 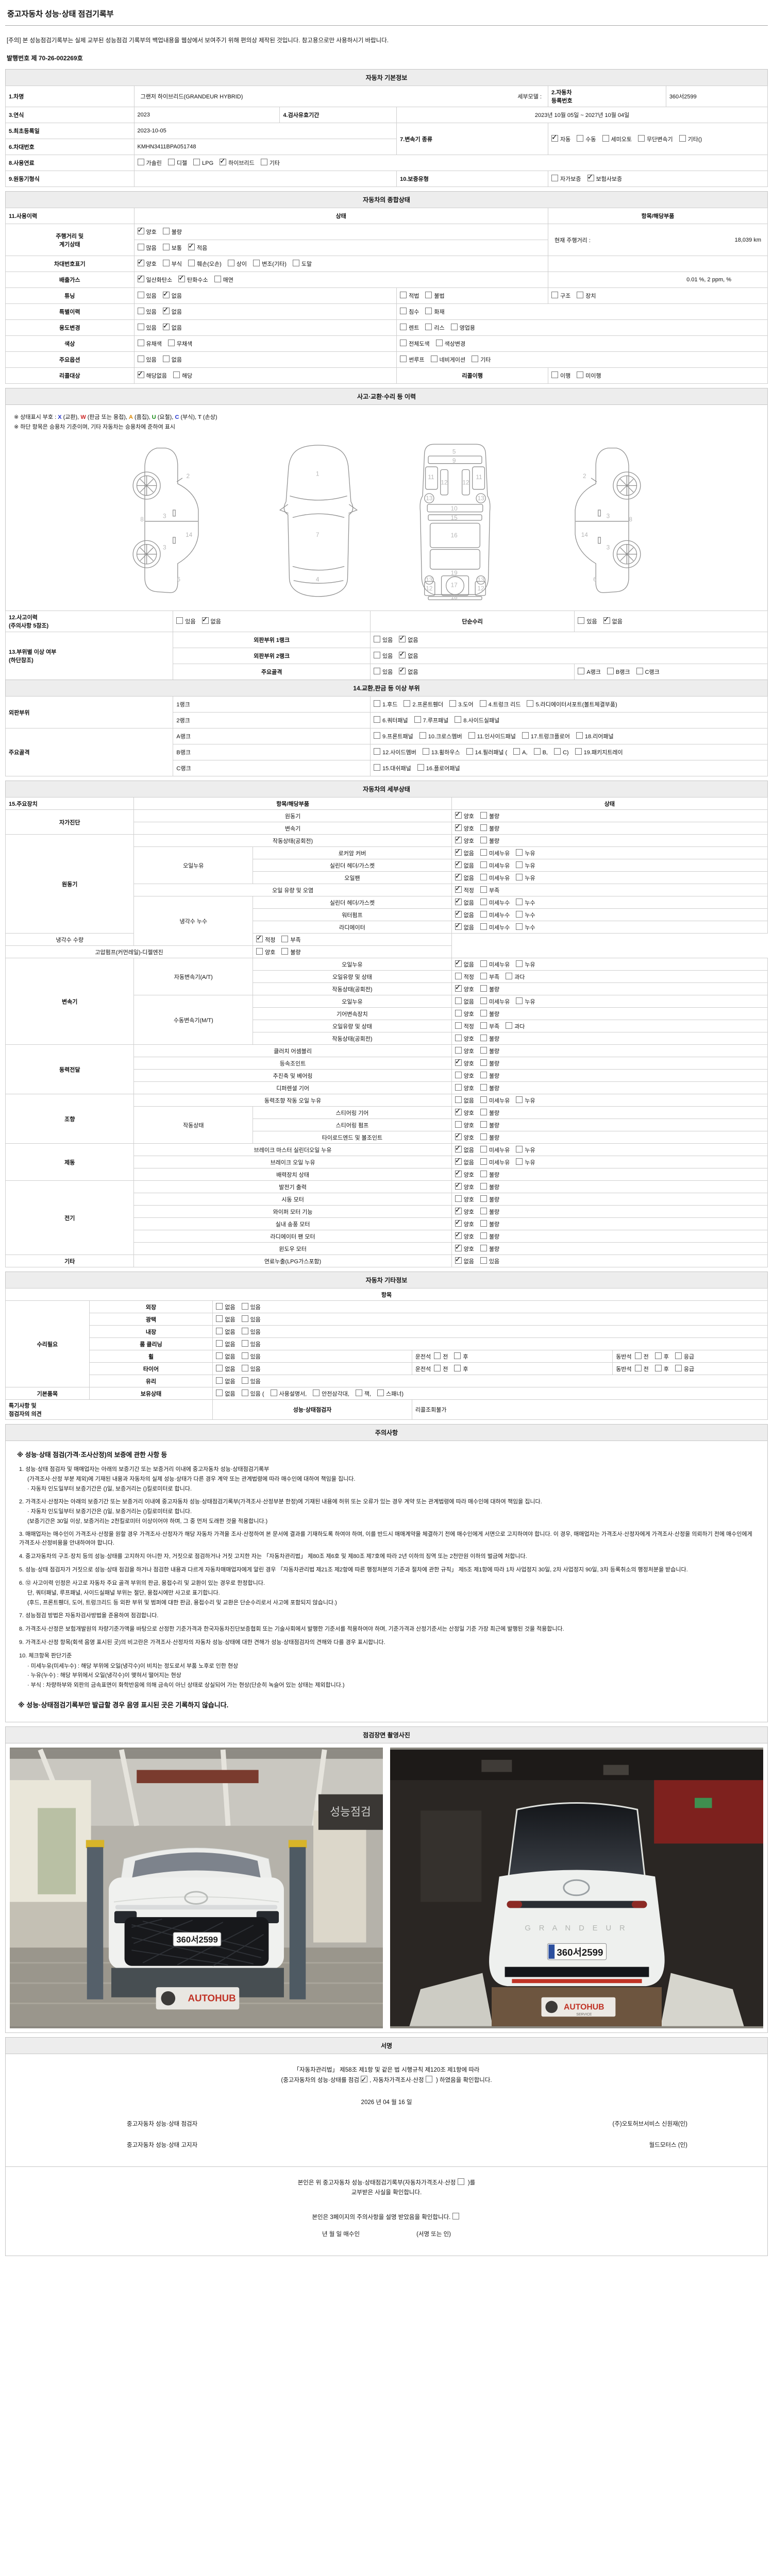 What do you see at coordinates (393, 736) in the screenshot?
I see `checkbox-option: 9.프론트패널` at bounding box center [393, 736].